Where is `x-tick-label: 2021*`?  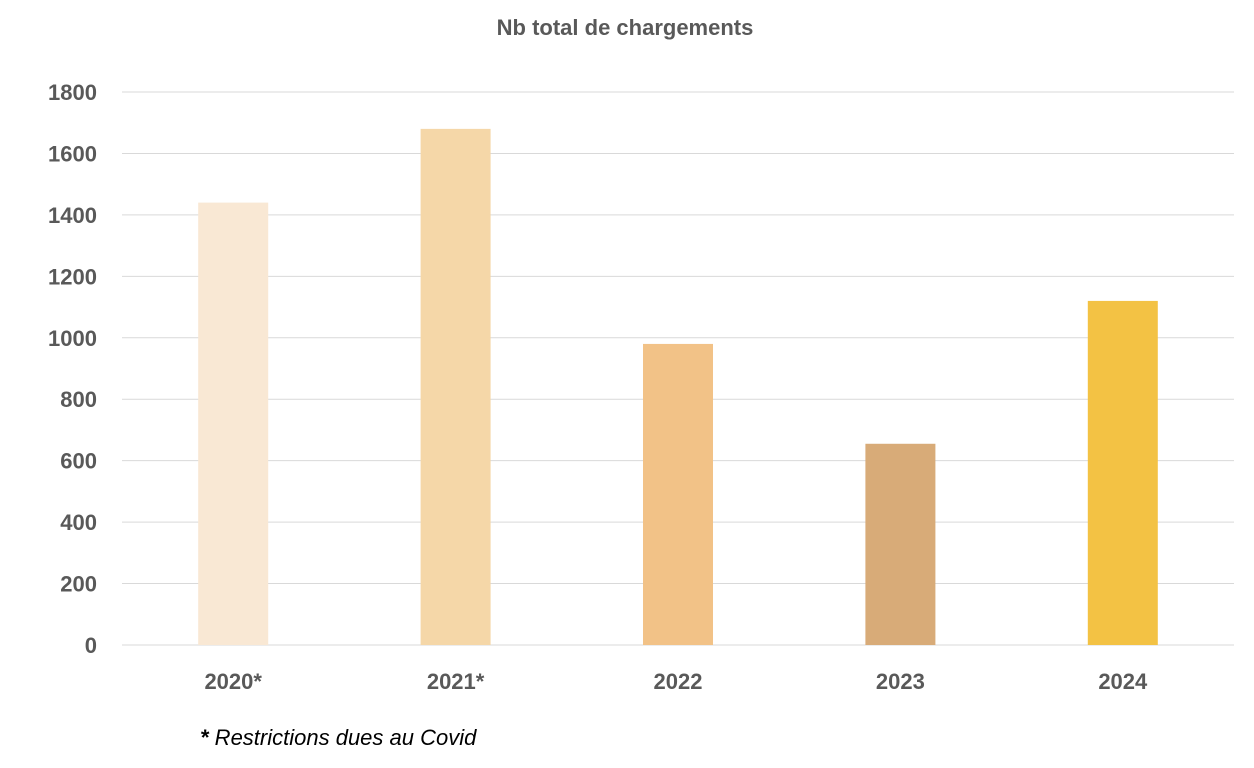
x-tick-label: 2021* is located at coordinates (456, 681).